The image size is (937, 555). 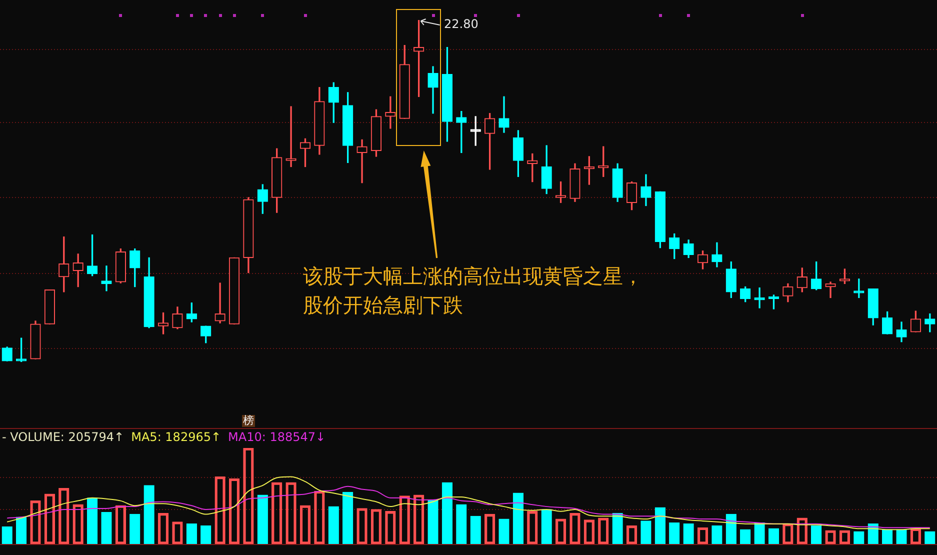 I want to click on annotation: 该股于大幅上涨的高位出现黄昏之星，股价开始急剧下跌, so click(x=473, y=291).